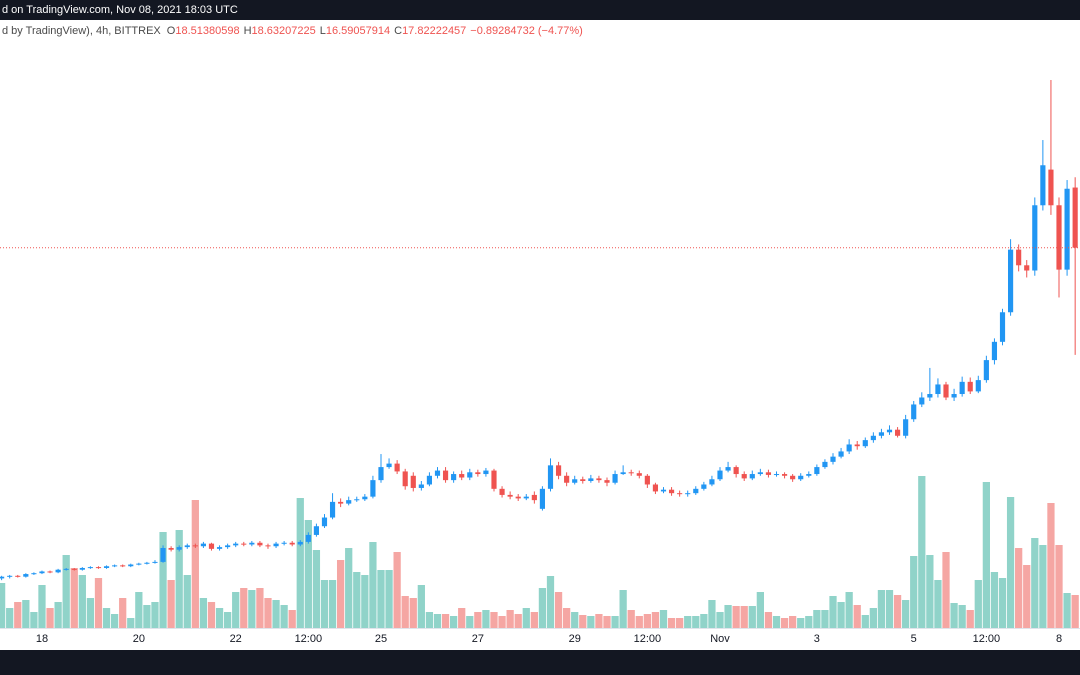 This screenshot has height=675, width=1080. What do you see at coordinates (987, 639) in the screenshot?
I see `x-tick-label: 12:00` at bounding box center [987, 639].